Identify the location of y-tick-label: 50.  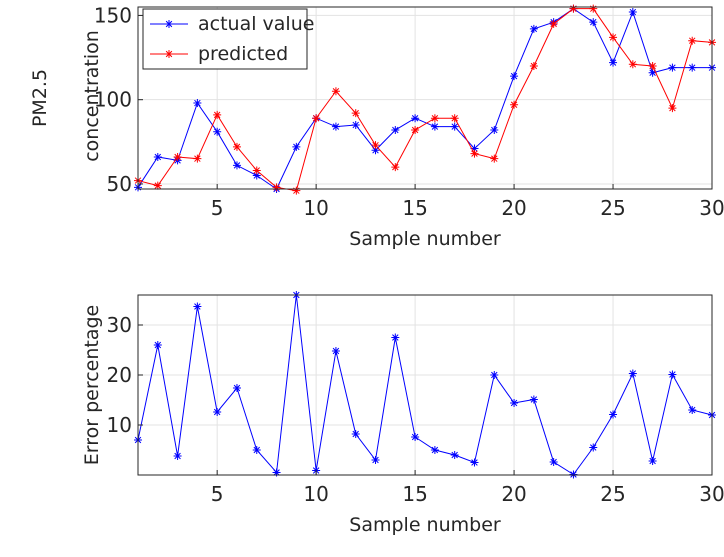
(119, 184).